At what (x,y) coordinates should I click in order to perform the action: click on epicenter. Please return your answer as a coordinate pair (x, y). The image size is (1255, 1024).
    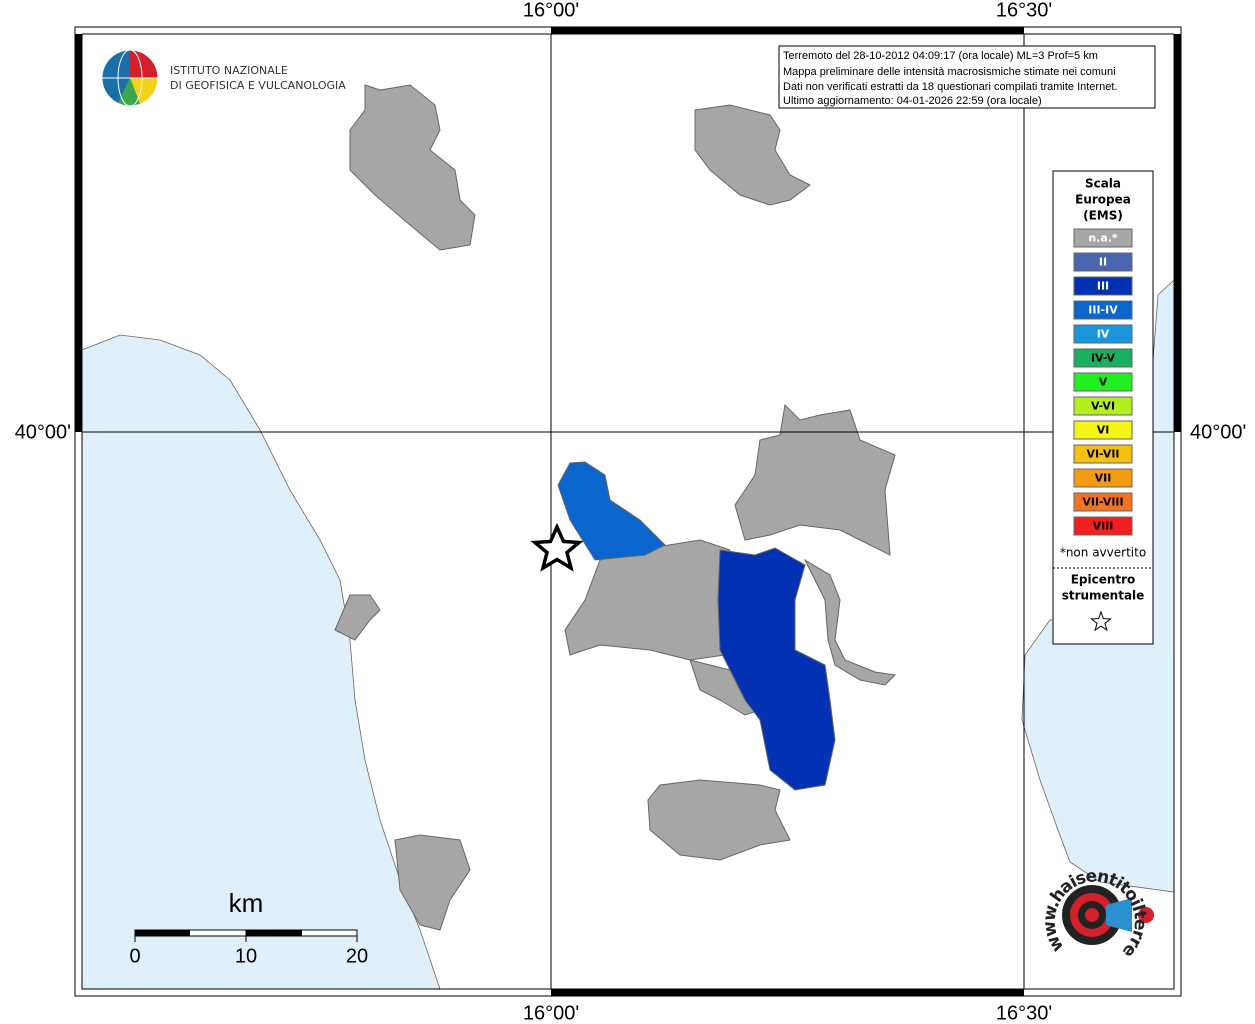
    Looking at the image, I should click on (557, 547).